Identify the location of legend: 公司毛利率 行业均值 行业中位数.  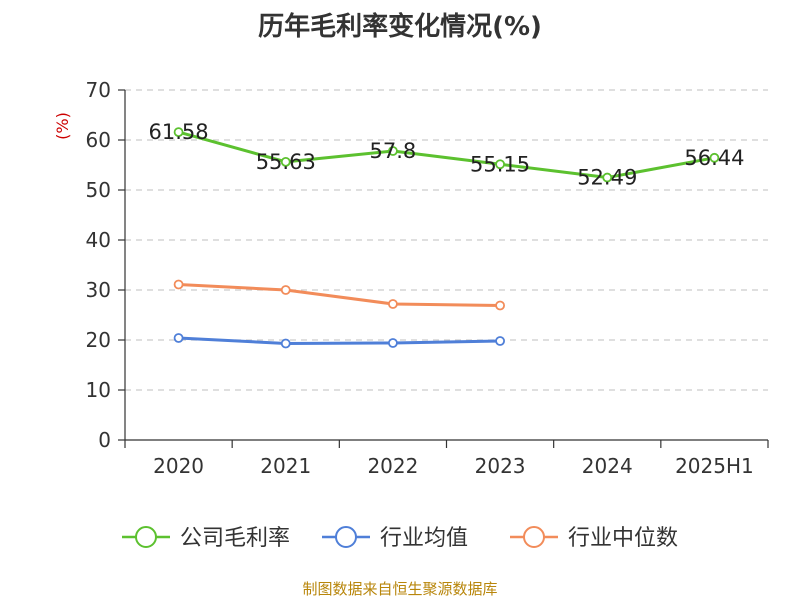
(400, 538).